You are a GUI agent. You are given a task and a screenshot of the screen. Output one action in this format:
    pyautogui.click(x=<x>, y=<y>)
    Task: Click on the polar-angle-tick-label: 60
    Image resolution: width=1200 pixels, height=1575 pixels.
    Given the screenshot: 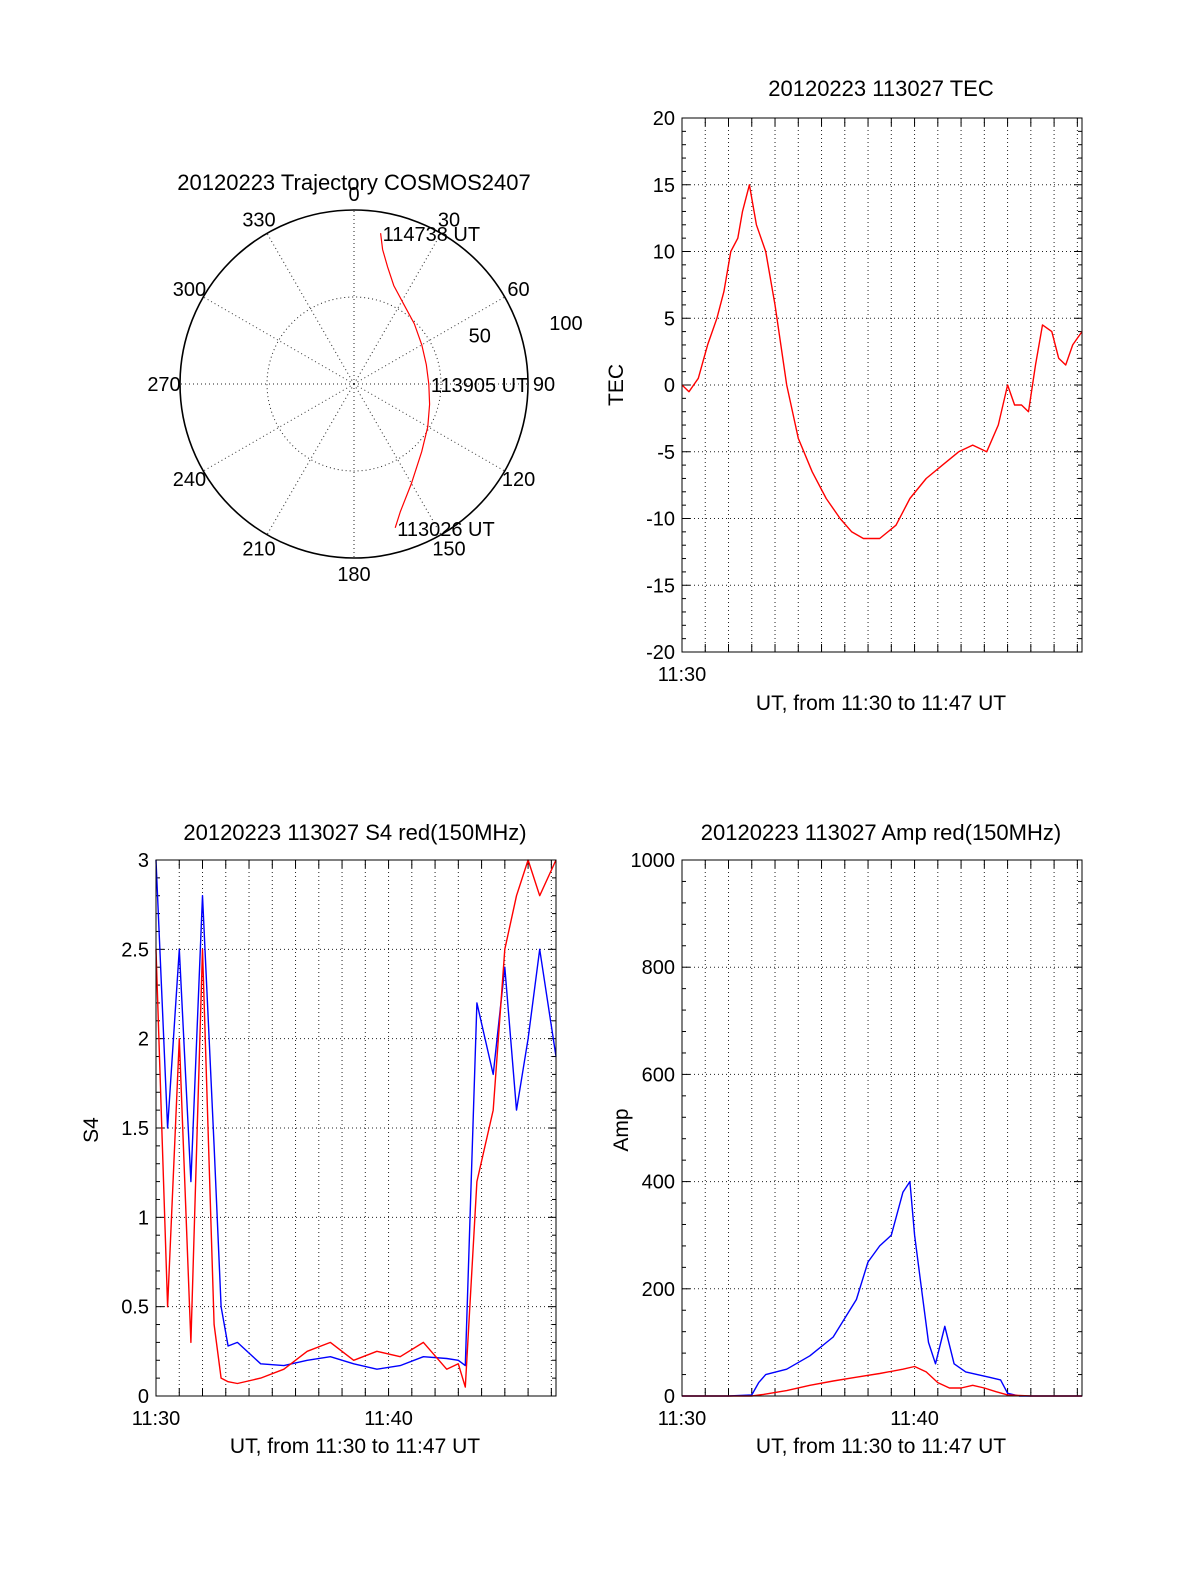 What is the action you would take?
    pyautogui.click(x=518, y=290)
    